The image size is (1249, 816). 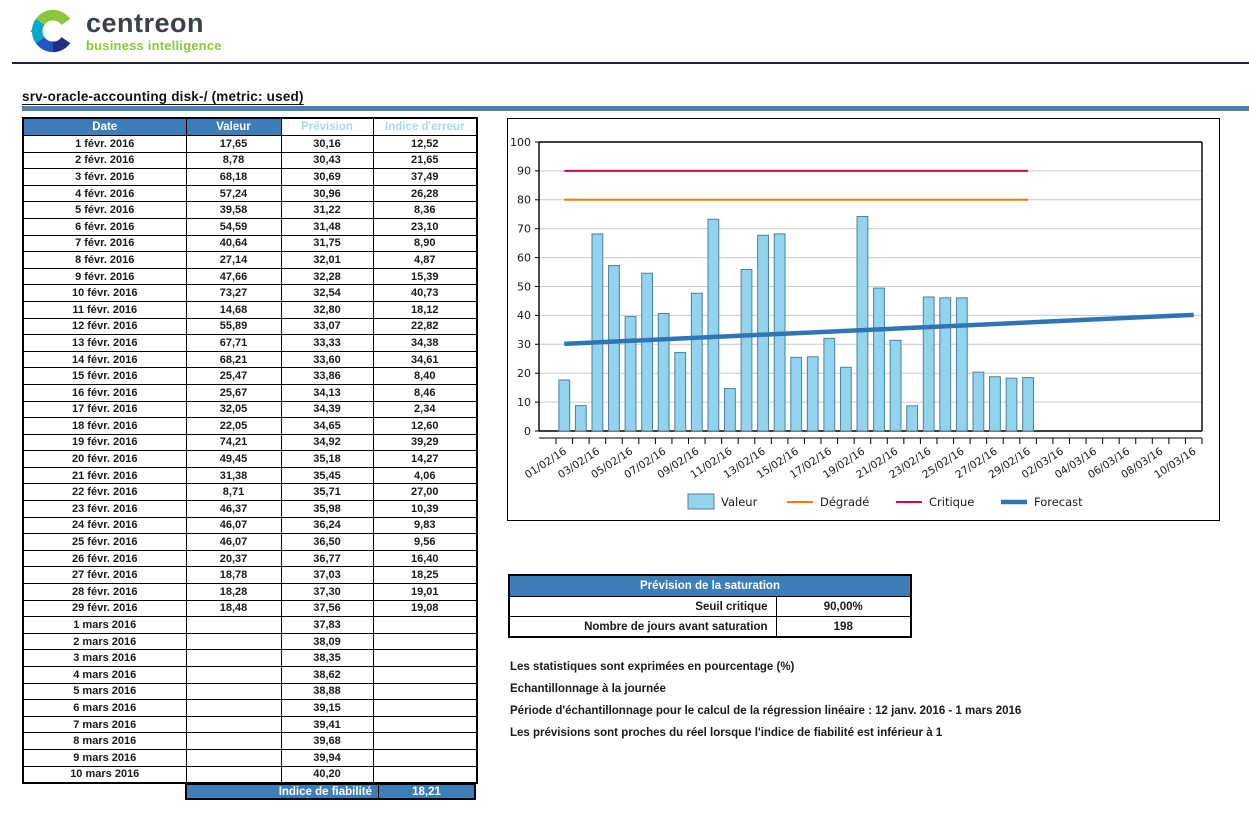 I want to click on valeur-cell: 68,21, so click(x=233, y=359).